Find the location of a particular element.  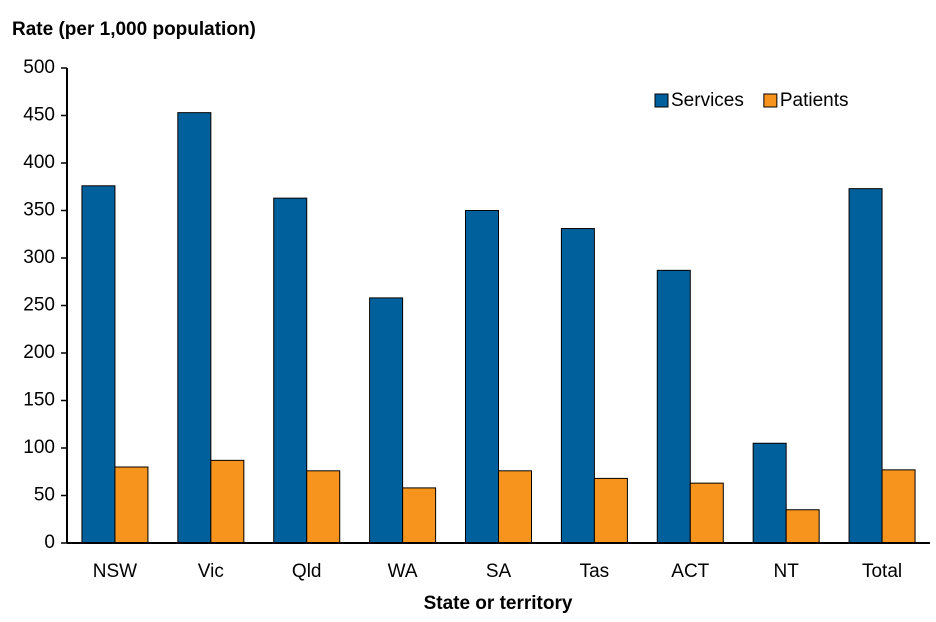

y-tick-label: 500 is located at coordinates (39, 67).